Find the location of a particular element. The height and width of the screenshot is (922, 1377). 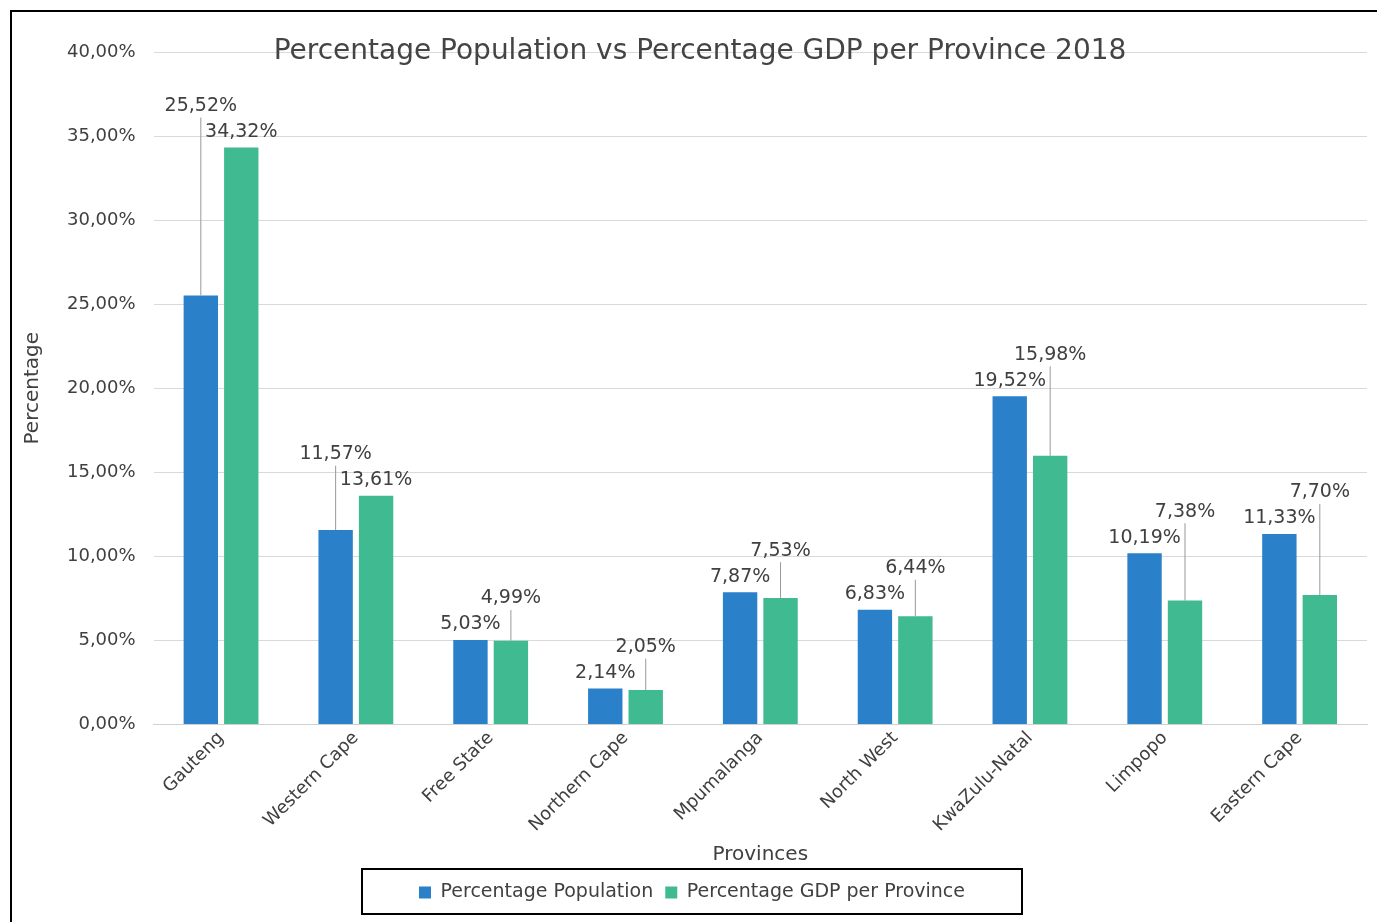

y-tick-label: 25,00% is located at coordinates (101, 302).